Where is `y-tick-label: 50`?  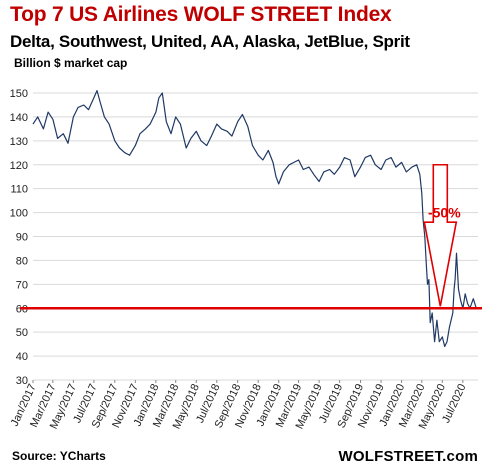
y-tick-label: 50 is located at coordinates (22, 333).